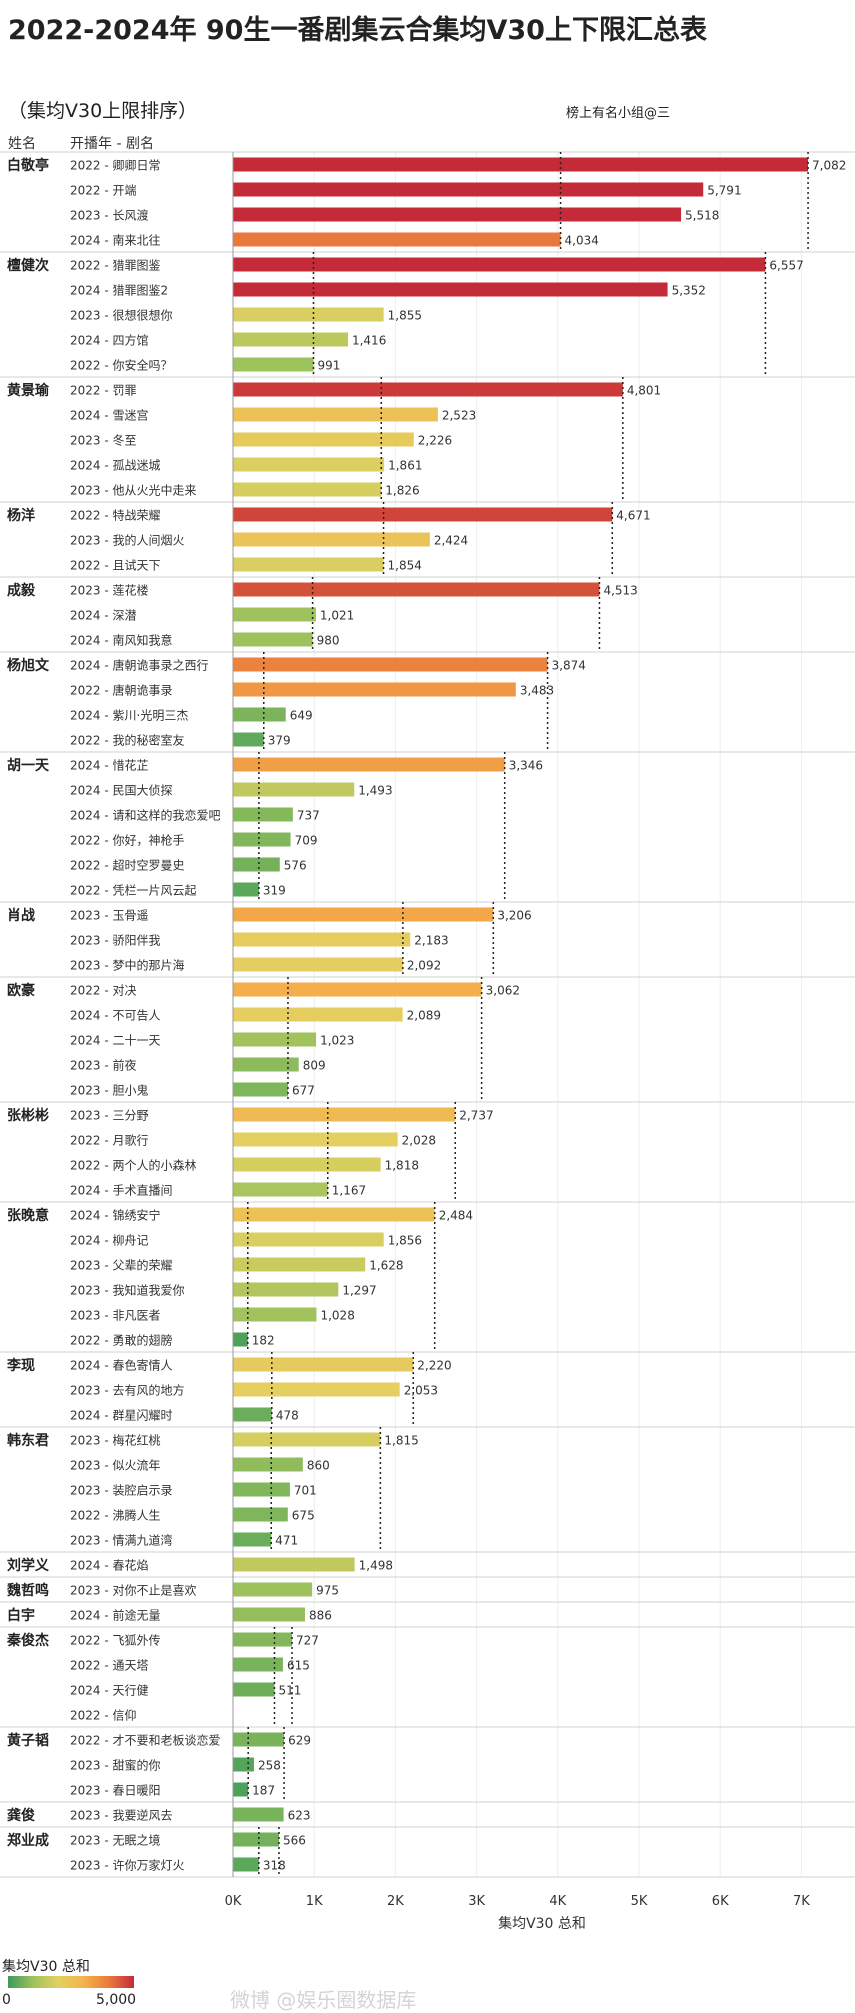 The width and height of the screenshot is (855, 2013). What do you see at coordinates (103, 991) in the screenshot?
I see `show-label: 2022 - 对决` at bounding box center [103, 991].